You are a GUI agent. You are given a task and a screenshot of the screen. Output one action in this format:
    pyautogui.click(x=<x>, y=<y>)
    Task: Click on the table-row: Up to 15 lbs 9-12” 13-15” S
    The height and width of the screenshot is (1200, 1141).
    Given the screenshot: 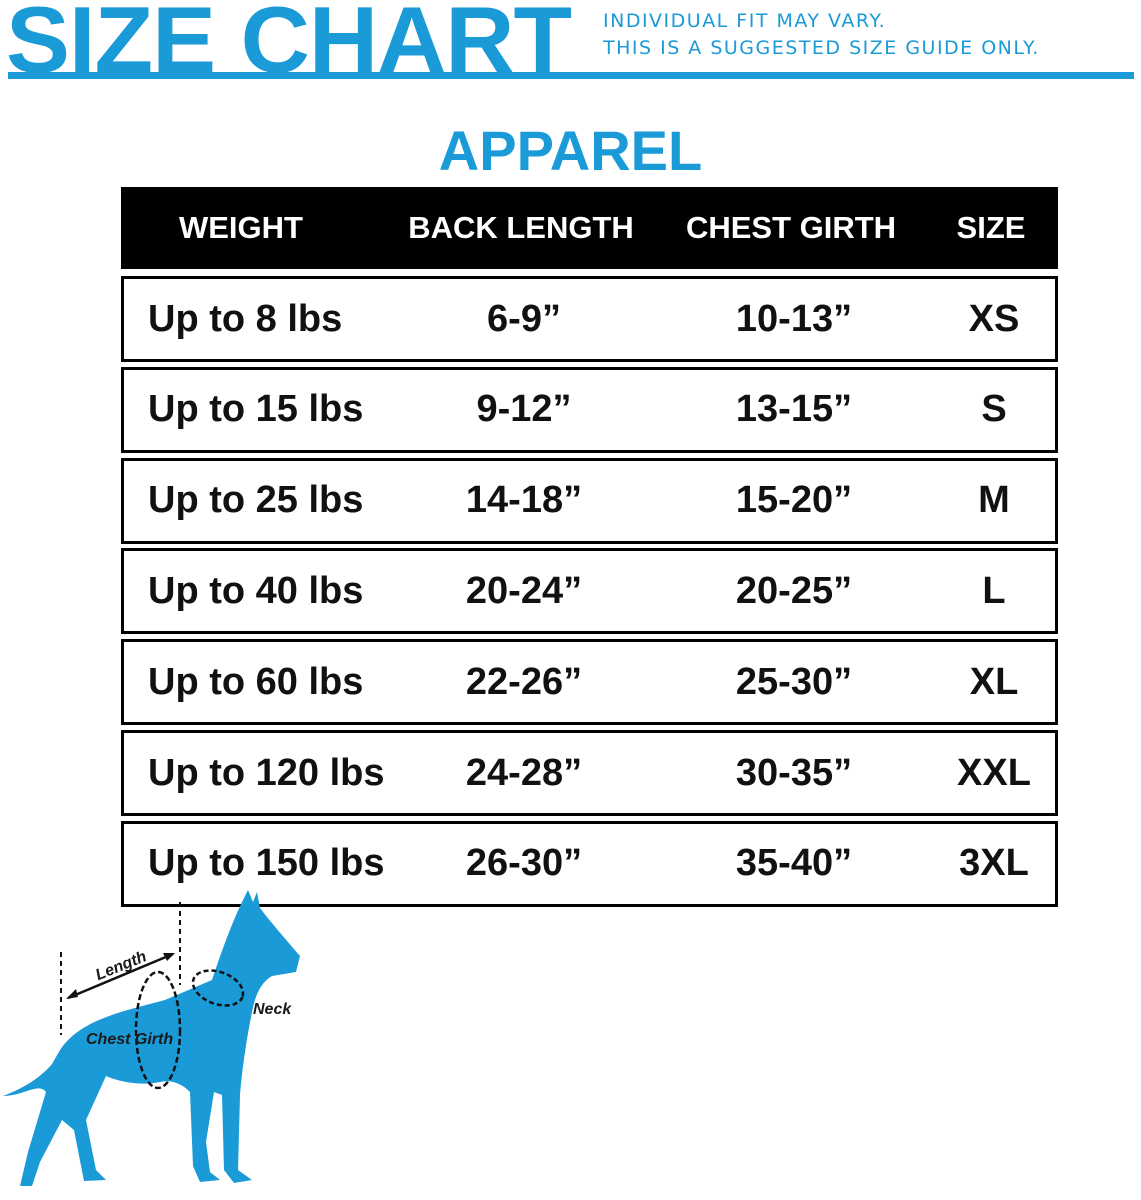 What is the action you would take?
    pyautogui.click(x=589, y=409)
    